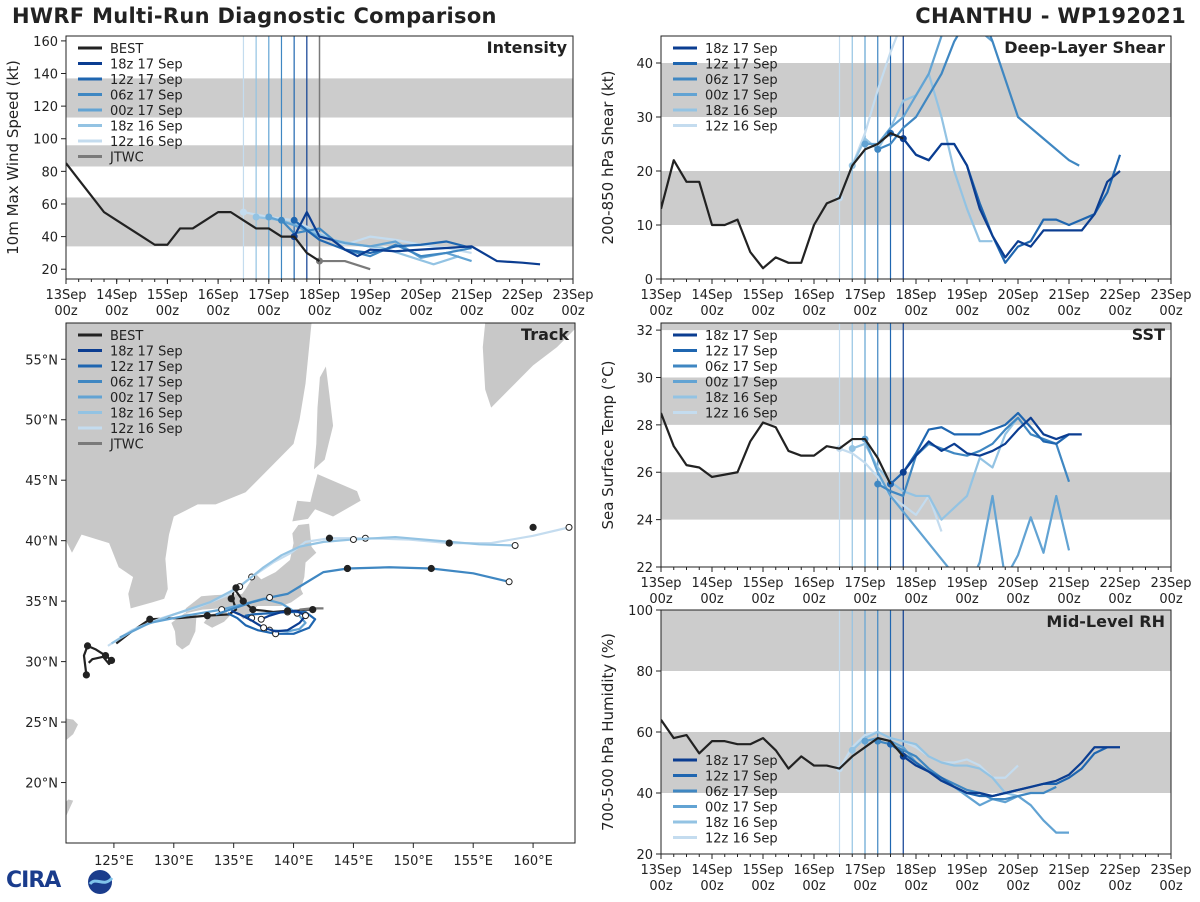  Describe the element at coordinates (608, 732) in the screenshot. I see `y-axis-label: 700-500 hPa Humidity (%)` at that location.